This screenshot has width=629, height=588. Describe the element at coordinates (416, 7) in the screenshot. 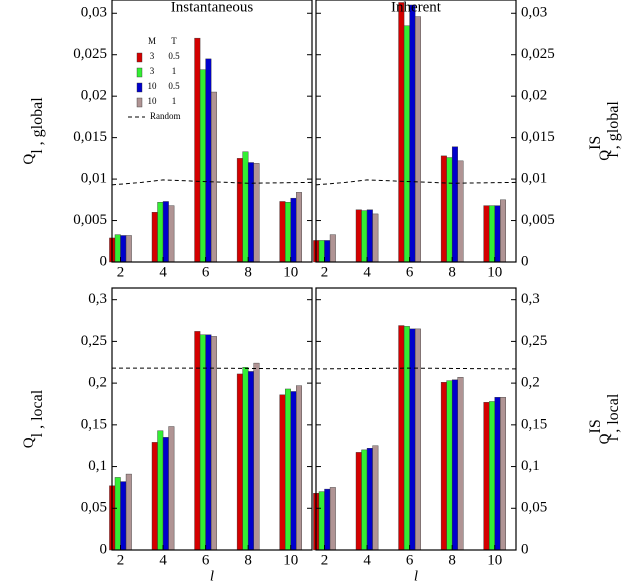

I see `panel-title: Inherent` at that location.